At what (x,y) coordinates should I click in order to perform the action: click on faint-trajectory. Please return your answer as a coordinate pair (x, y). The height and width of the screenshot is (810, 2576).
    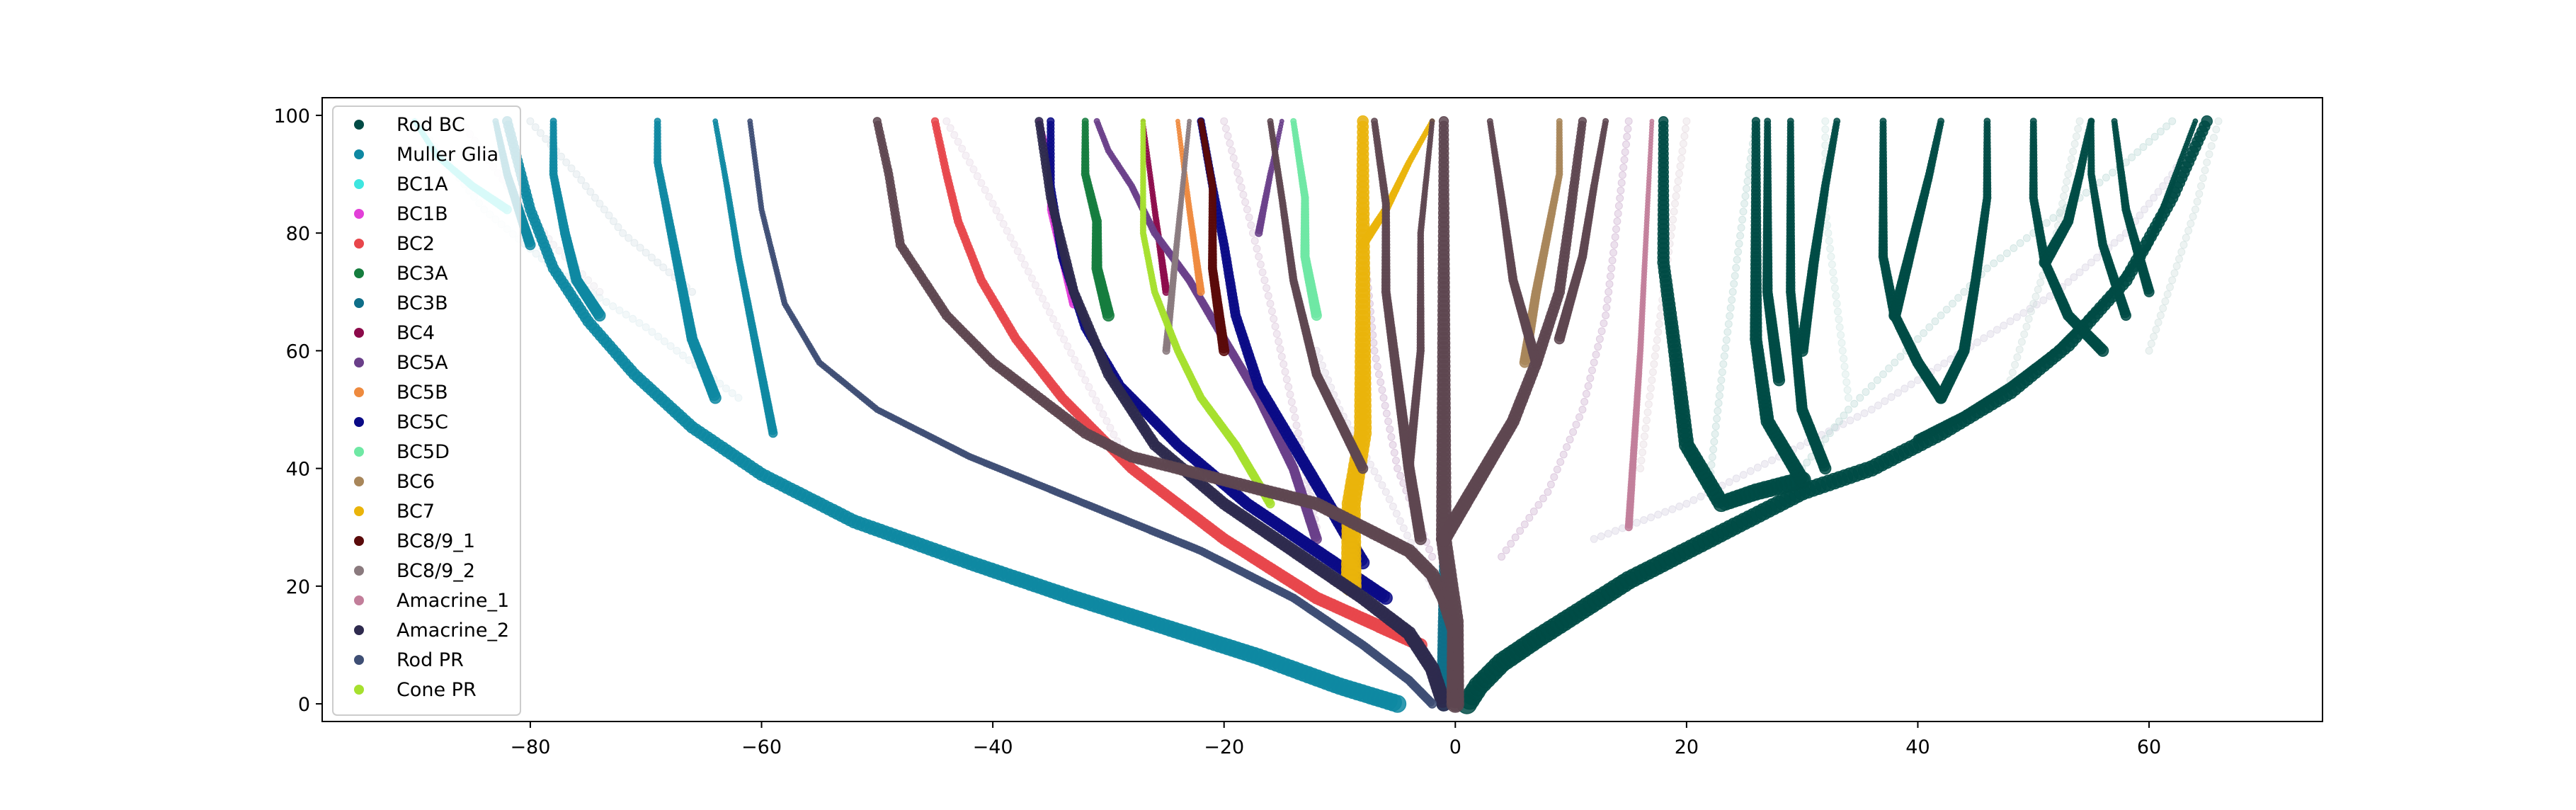
    Looking at the image, I should click on (2045, 250).